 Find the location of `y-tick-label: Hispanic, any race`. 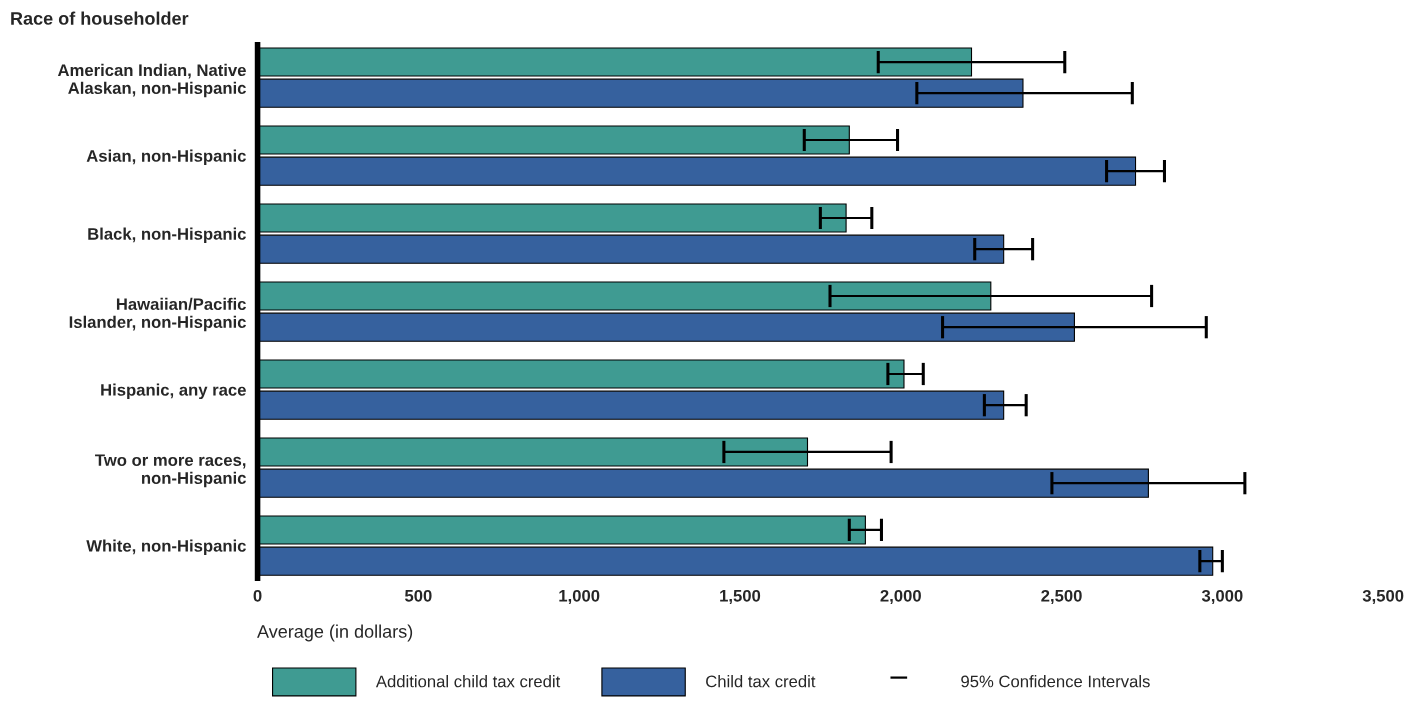

y-tick-label: Hispanic, any race is located at coordinates (173, 391).